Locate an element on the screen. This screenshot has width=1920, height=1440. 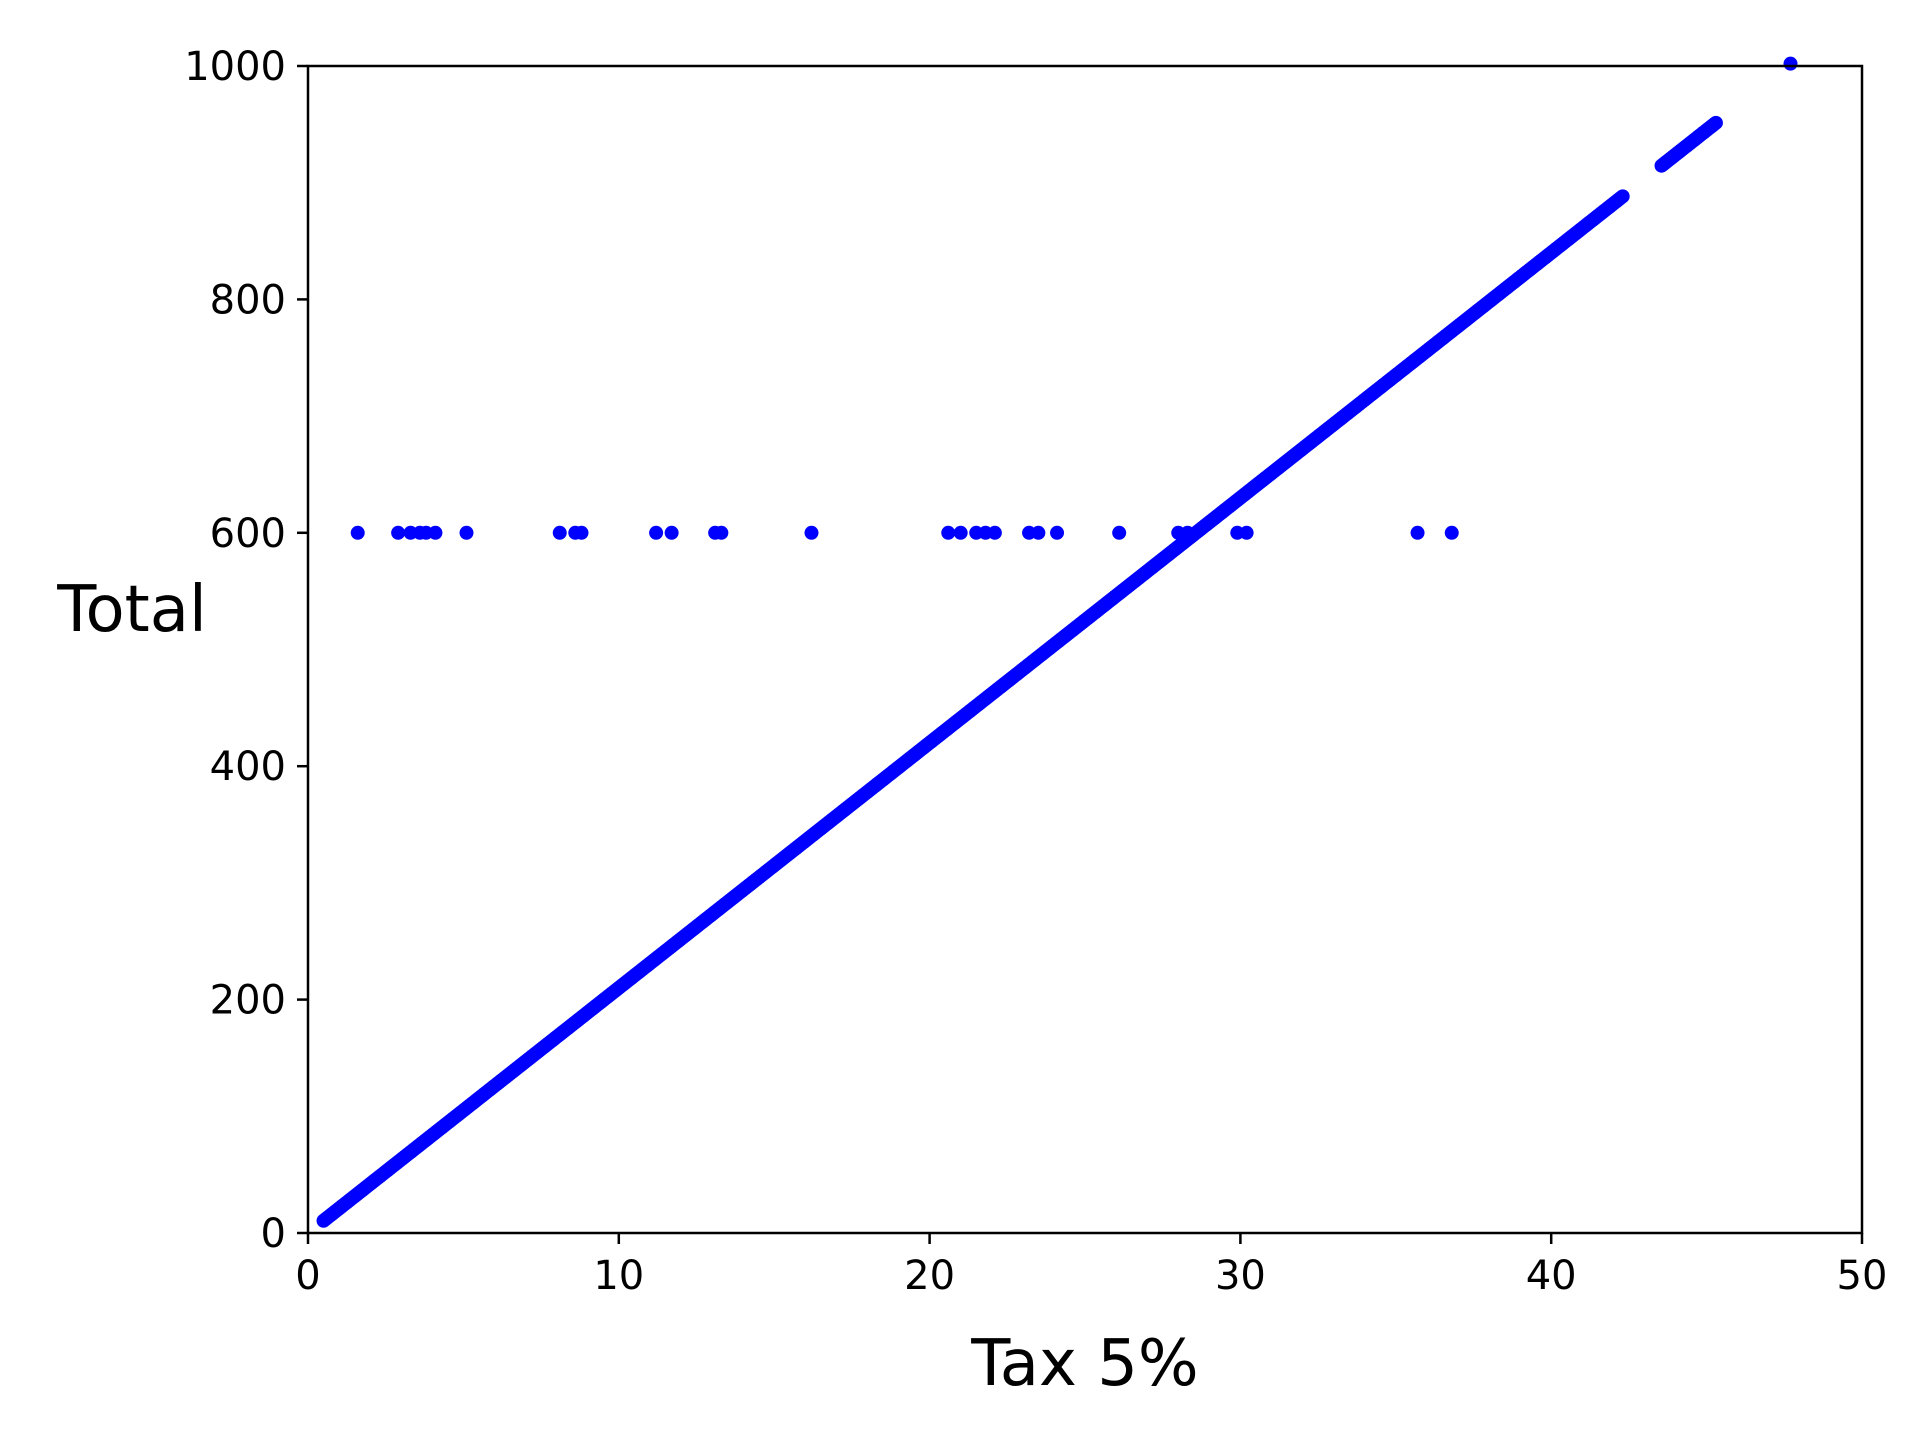
y-tick-label: 1000 is located at coordinates (235, 67).